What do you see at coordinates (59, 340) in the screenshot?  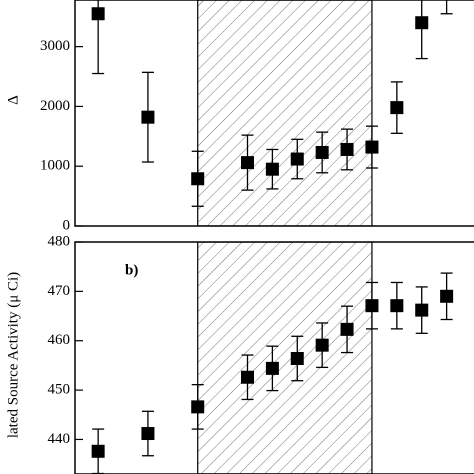 I see `y-tick-label: 460` at bounding box center [59, 340].